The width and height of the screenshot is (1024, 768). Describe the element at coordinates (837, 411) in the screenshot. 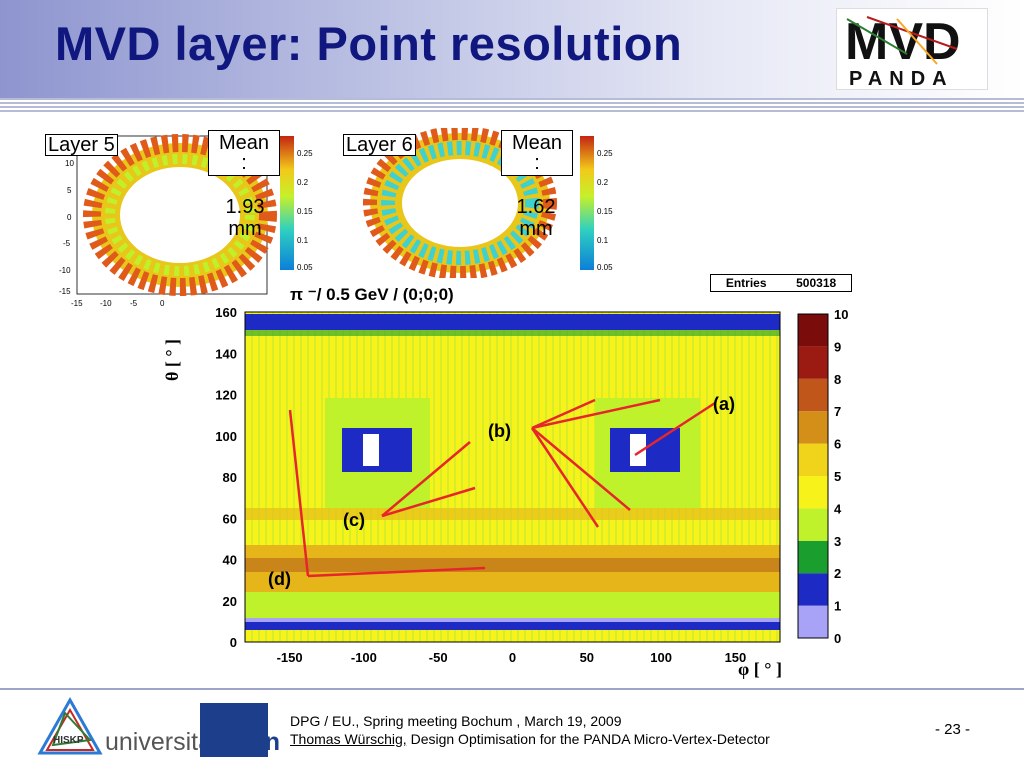

I see `z-tick-label: 7` at that location.